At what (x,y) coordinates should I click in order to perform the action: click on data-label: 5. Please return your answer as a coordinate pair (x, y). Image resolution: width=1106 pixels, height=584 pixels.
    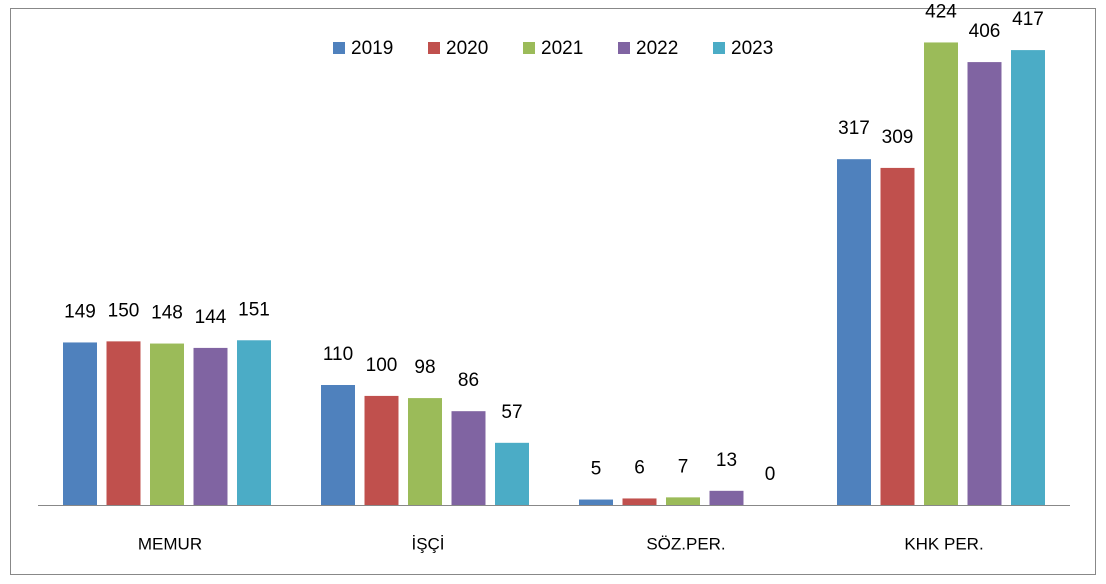
    Looking at the image, I should click on (596, 469).